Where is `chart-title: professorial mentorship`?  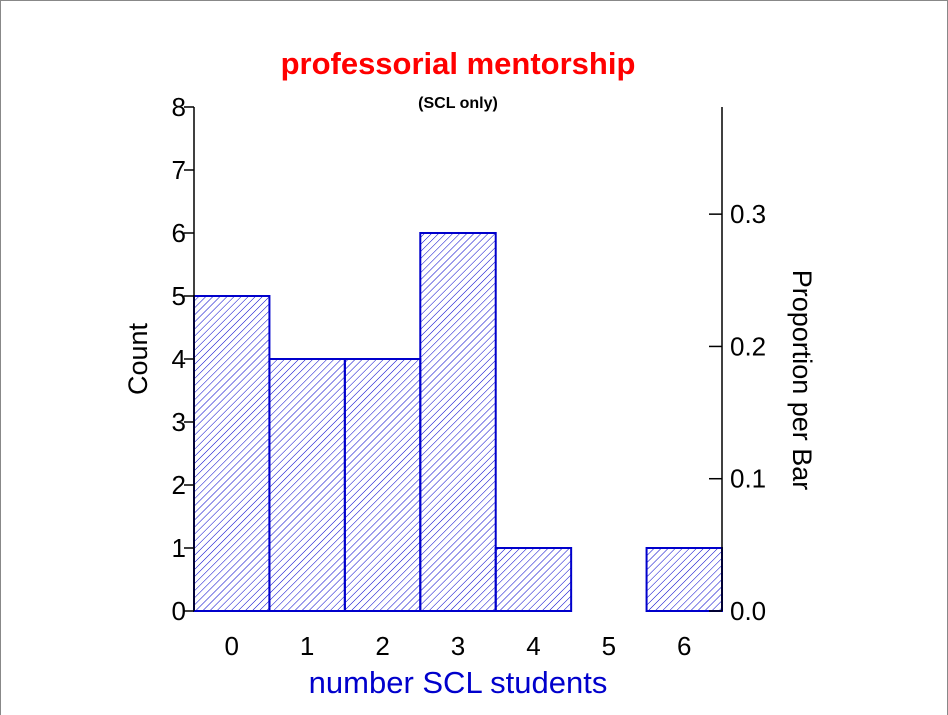
chart-title: professorial mentorship is located at coordinates (458, 63).